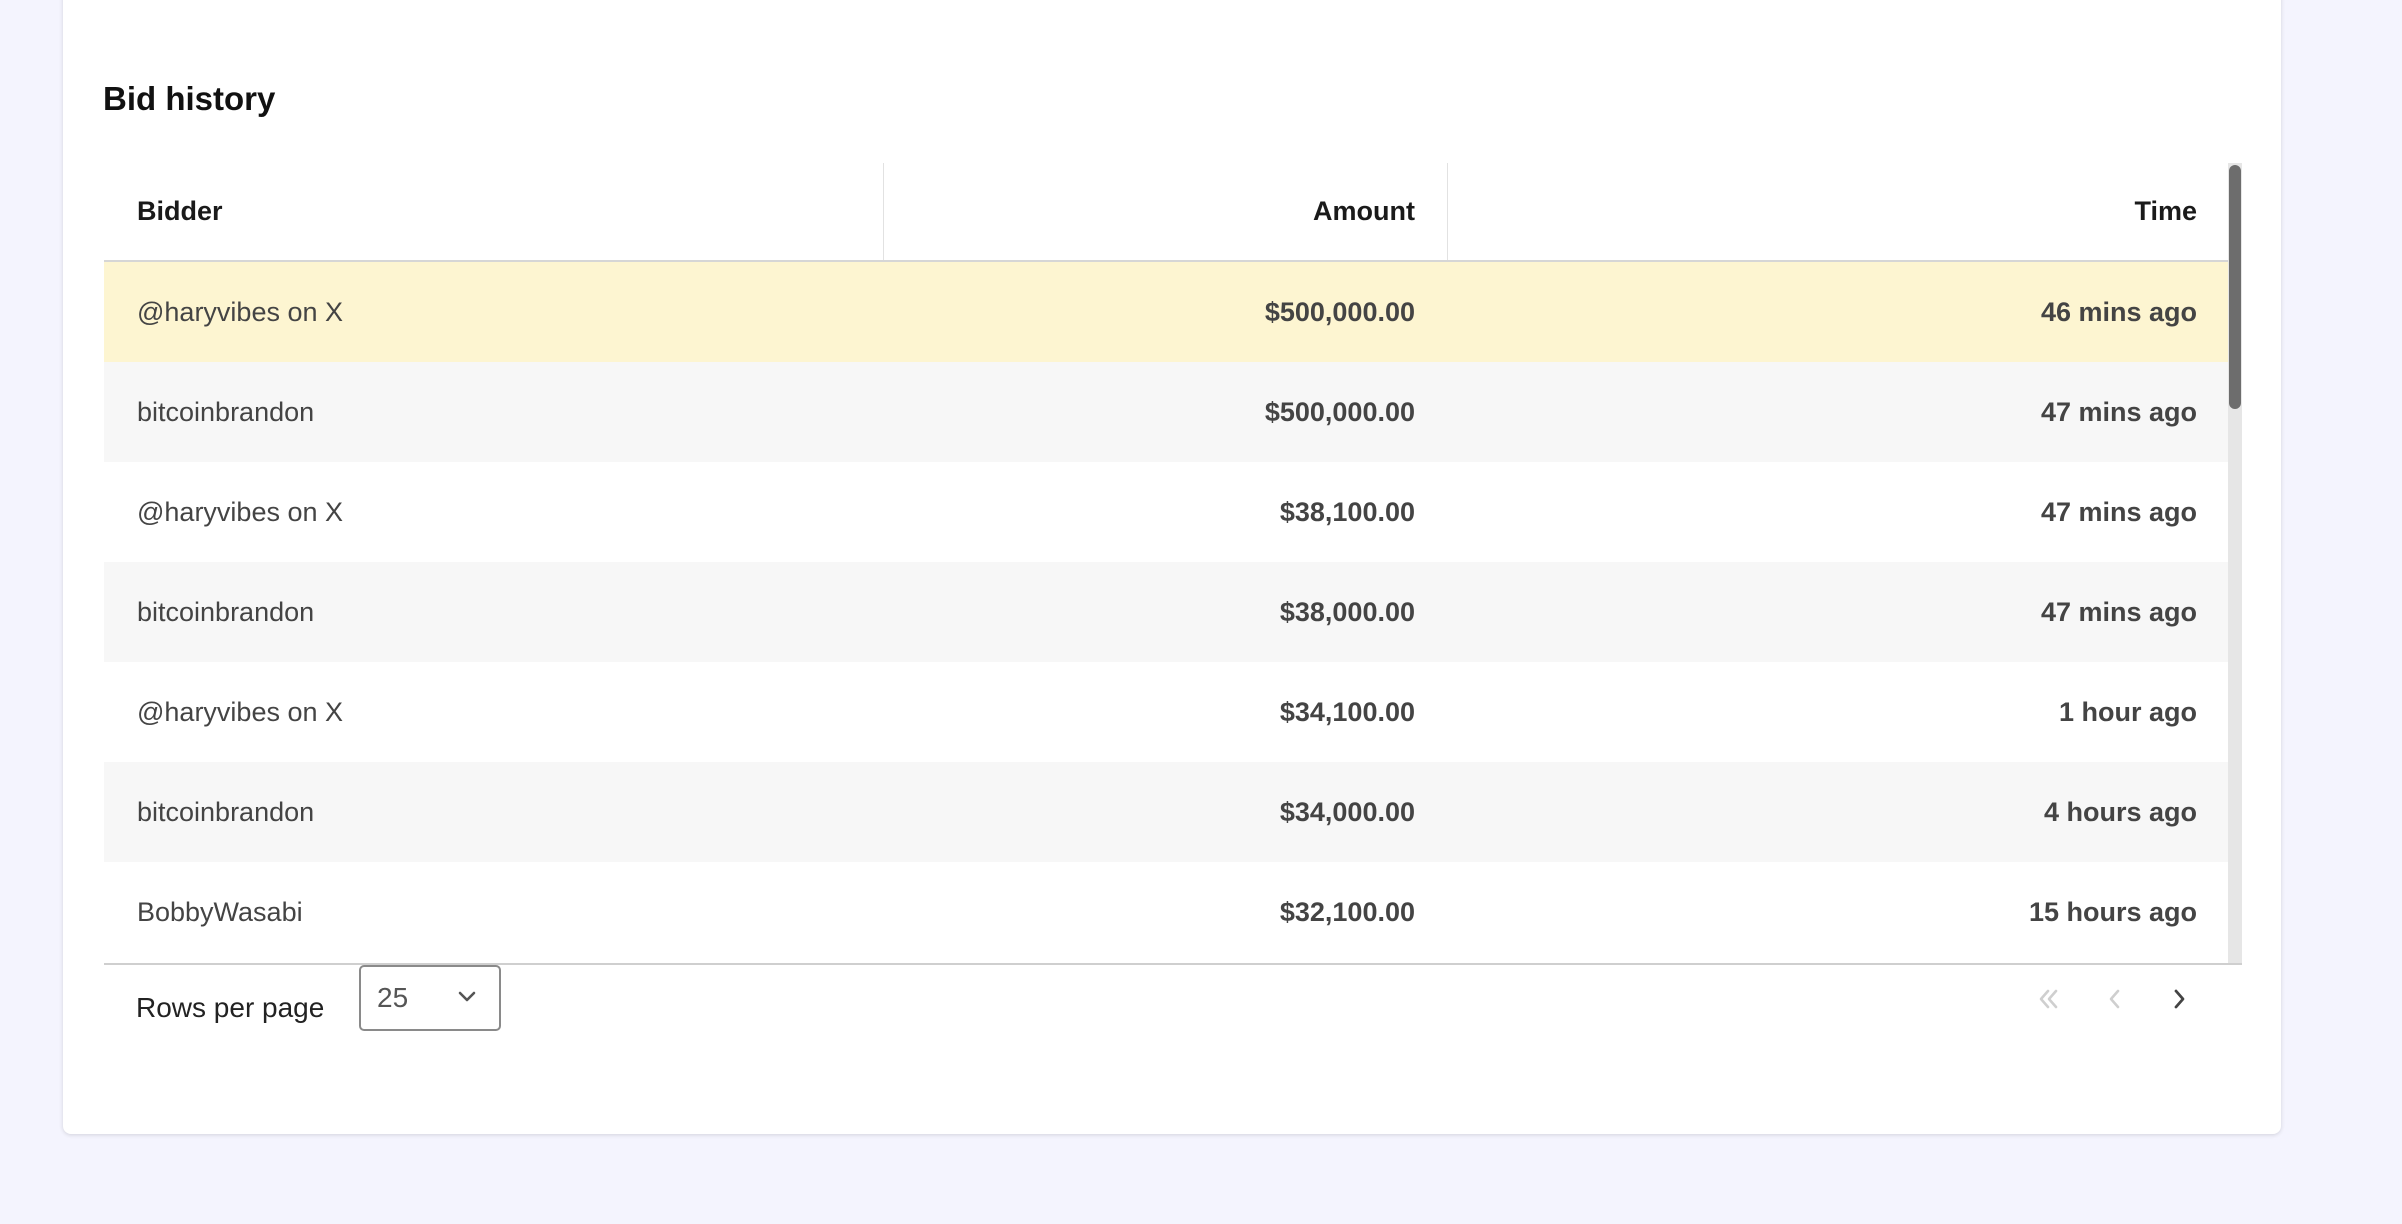  Describe the element at coordinates (1173, 512) in the screenshot. I see `table-row: @haryvibes on X $38,100.00 47 mins ago` at that location.